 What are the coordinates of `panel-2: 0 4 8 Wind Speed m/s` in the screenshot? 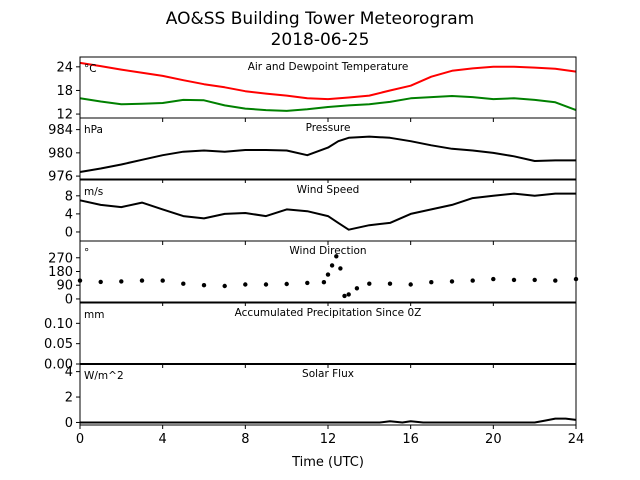 It's located at (321, 212).